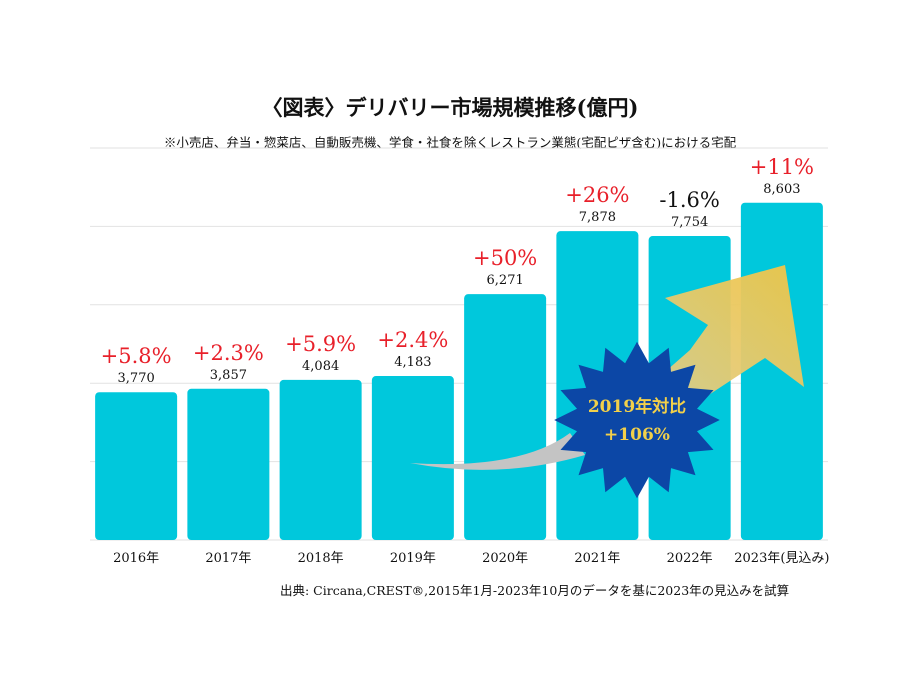 The width and height of the screenshot is (900, 675). Describe the element at coordinates (505, 558) in the screenshot. I see `x-tick-label: 2020年` at that location.